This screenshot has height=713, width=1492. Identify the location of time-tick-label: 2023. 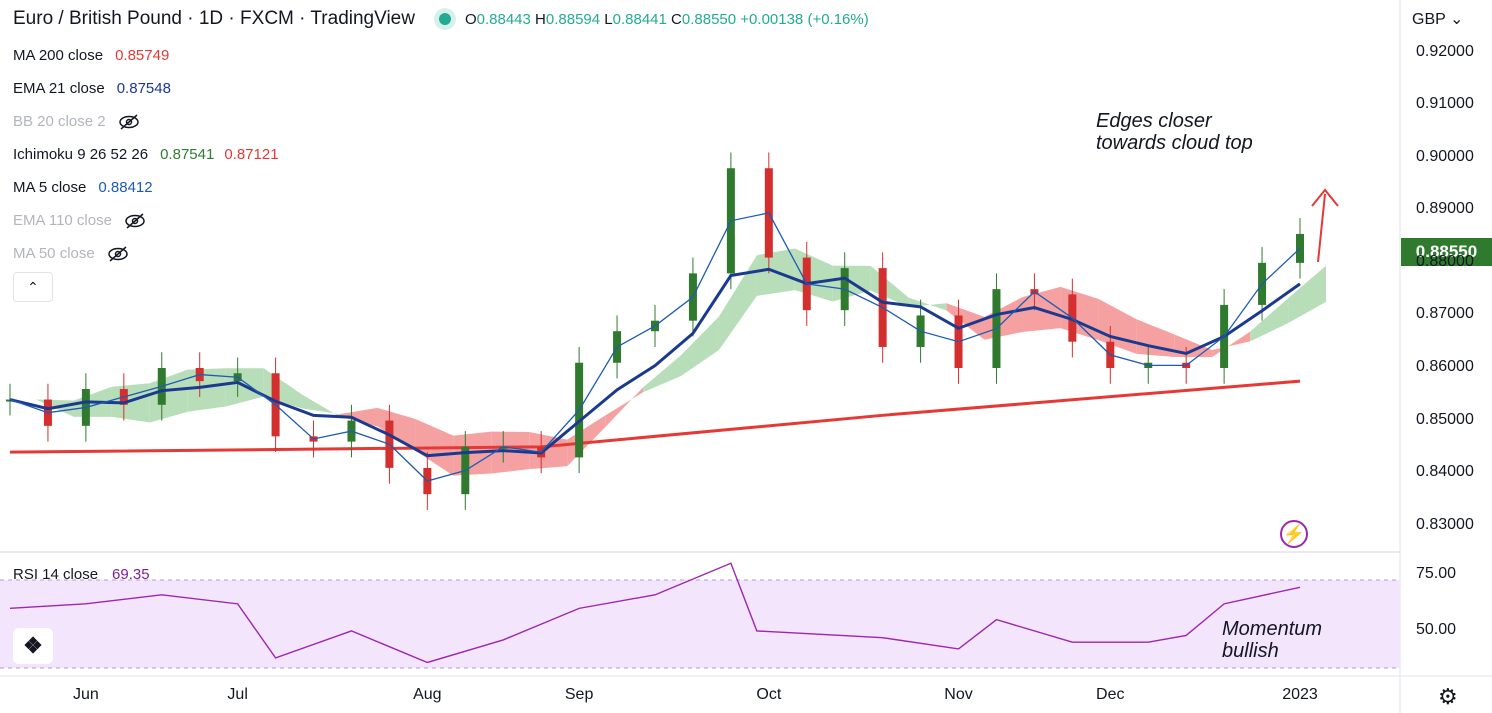
(1300, 694).